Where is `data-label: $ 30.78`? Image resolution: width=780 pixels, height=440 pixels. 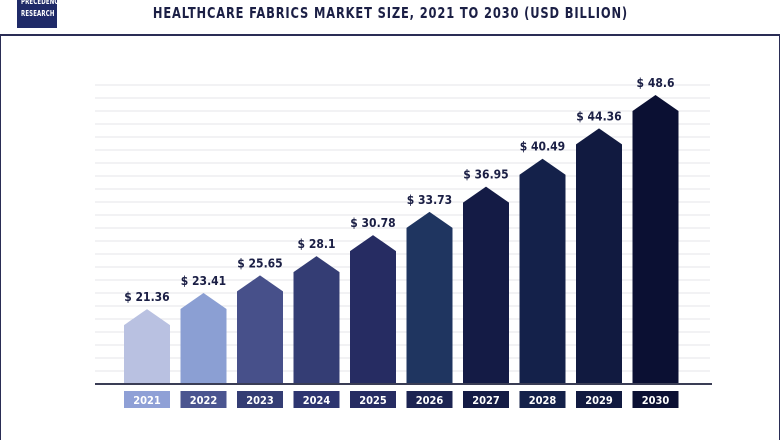
data-label: $ 30.78 is located at coordinates (372, 223).